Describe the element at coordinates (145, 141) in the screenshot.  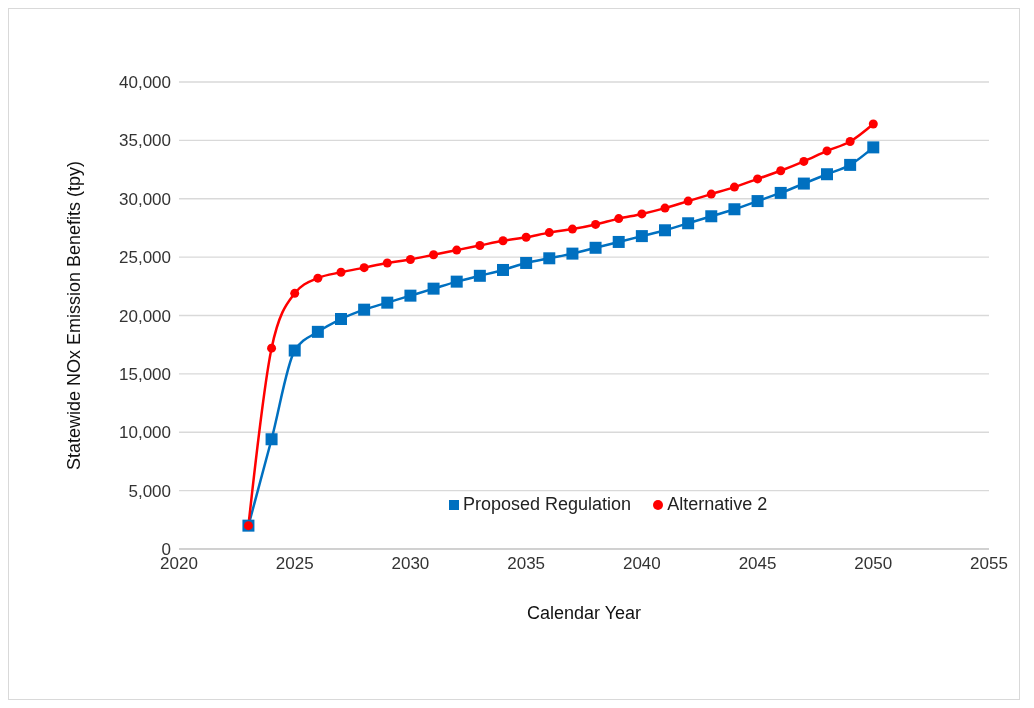
I see `y-tick-label: 35,000` at that location.